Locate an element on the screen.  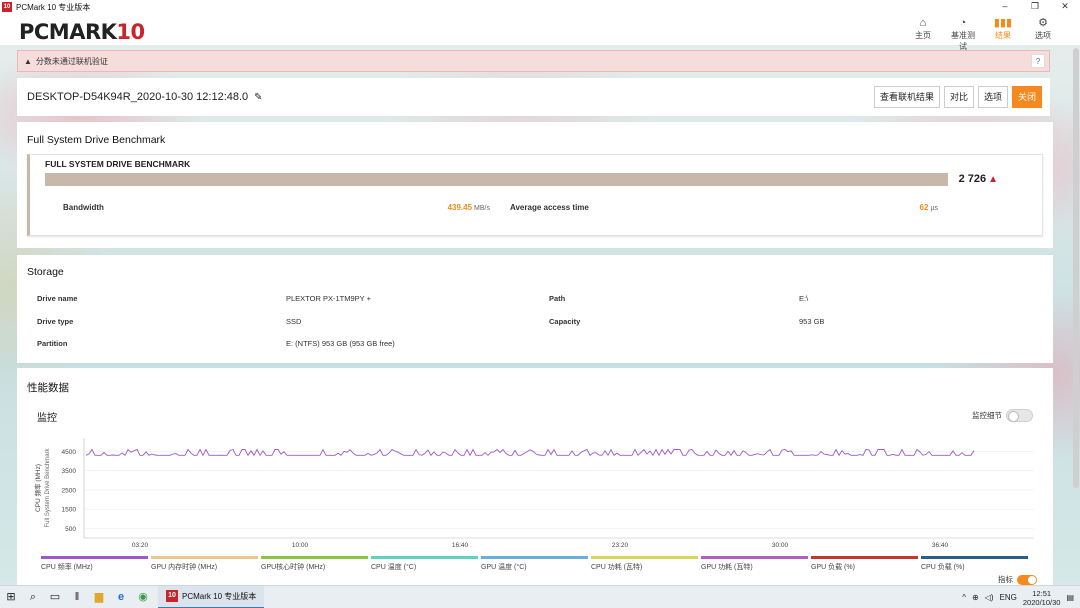
y-tick-label: 4500 is located at coordinates (69, 452).